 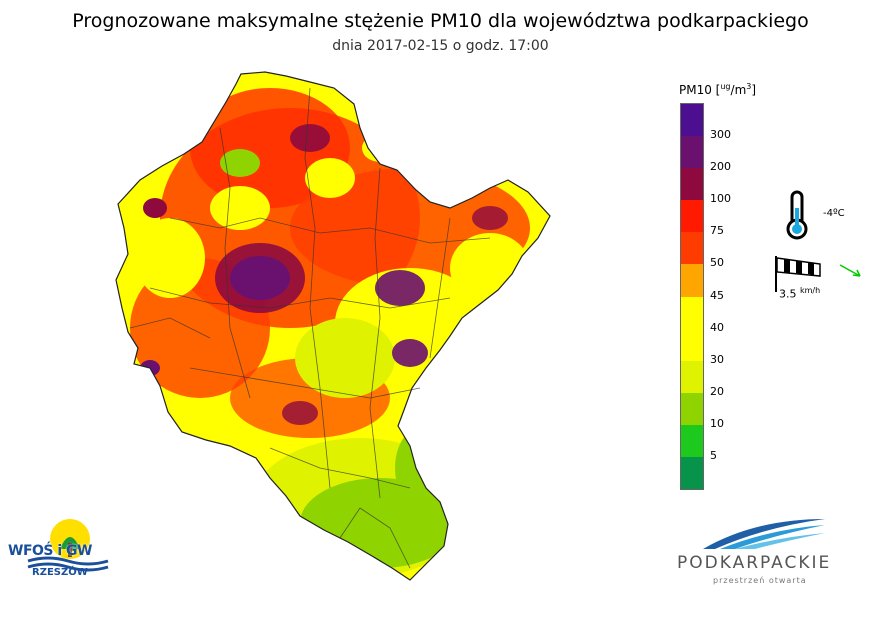 I want to click on temperature-value: -4ºC, so click(x=834, y=213).